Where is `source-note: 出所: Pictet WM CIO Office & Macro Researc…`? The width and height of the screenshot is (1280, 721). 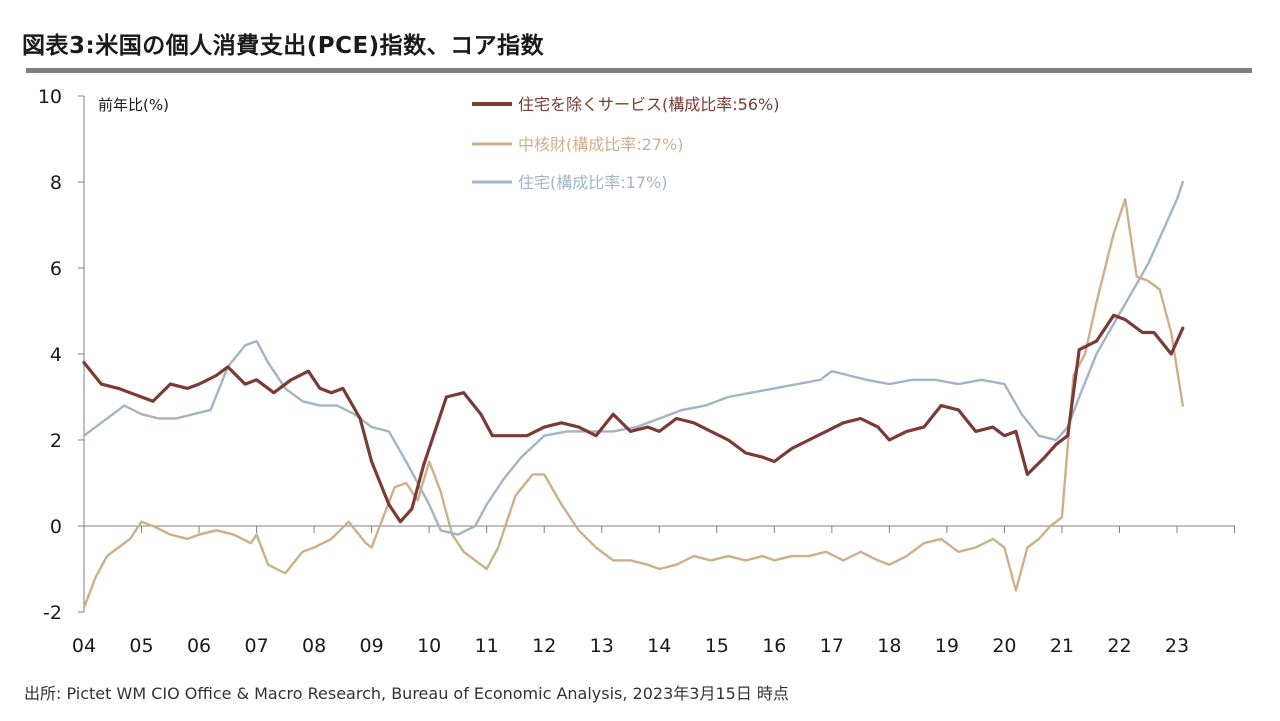
source-note: 出所: Pictet WM CIO Office & Macro Researc… is located at coordinates (406, 693).